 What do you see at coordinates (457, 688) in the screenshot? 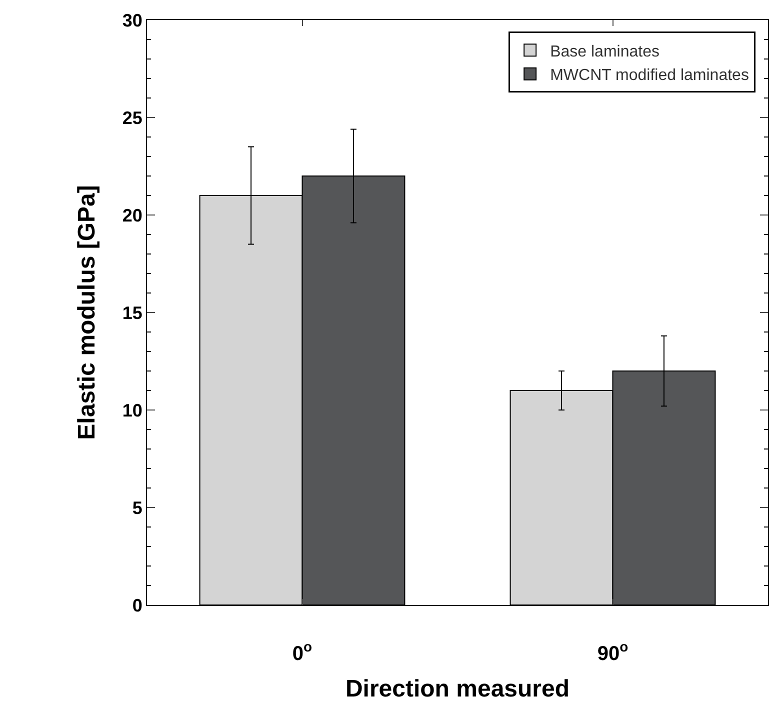
I see `x-axis-title: Direction measured` at bounding box center [457, 688].